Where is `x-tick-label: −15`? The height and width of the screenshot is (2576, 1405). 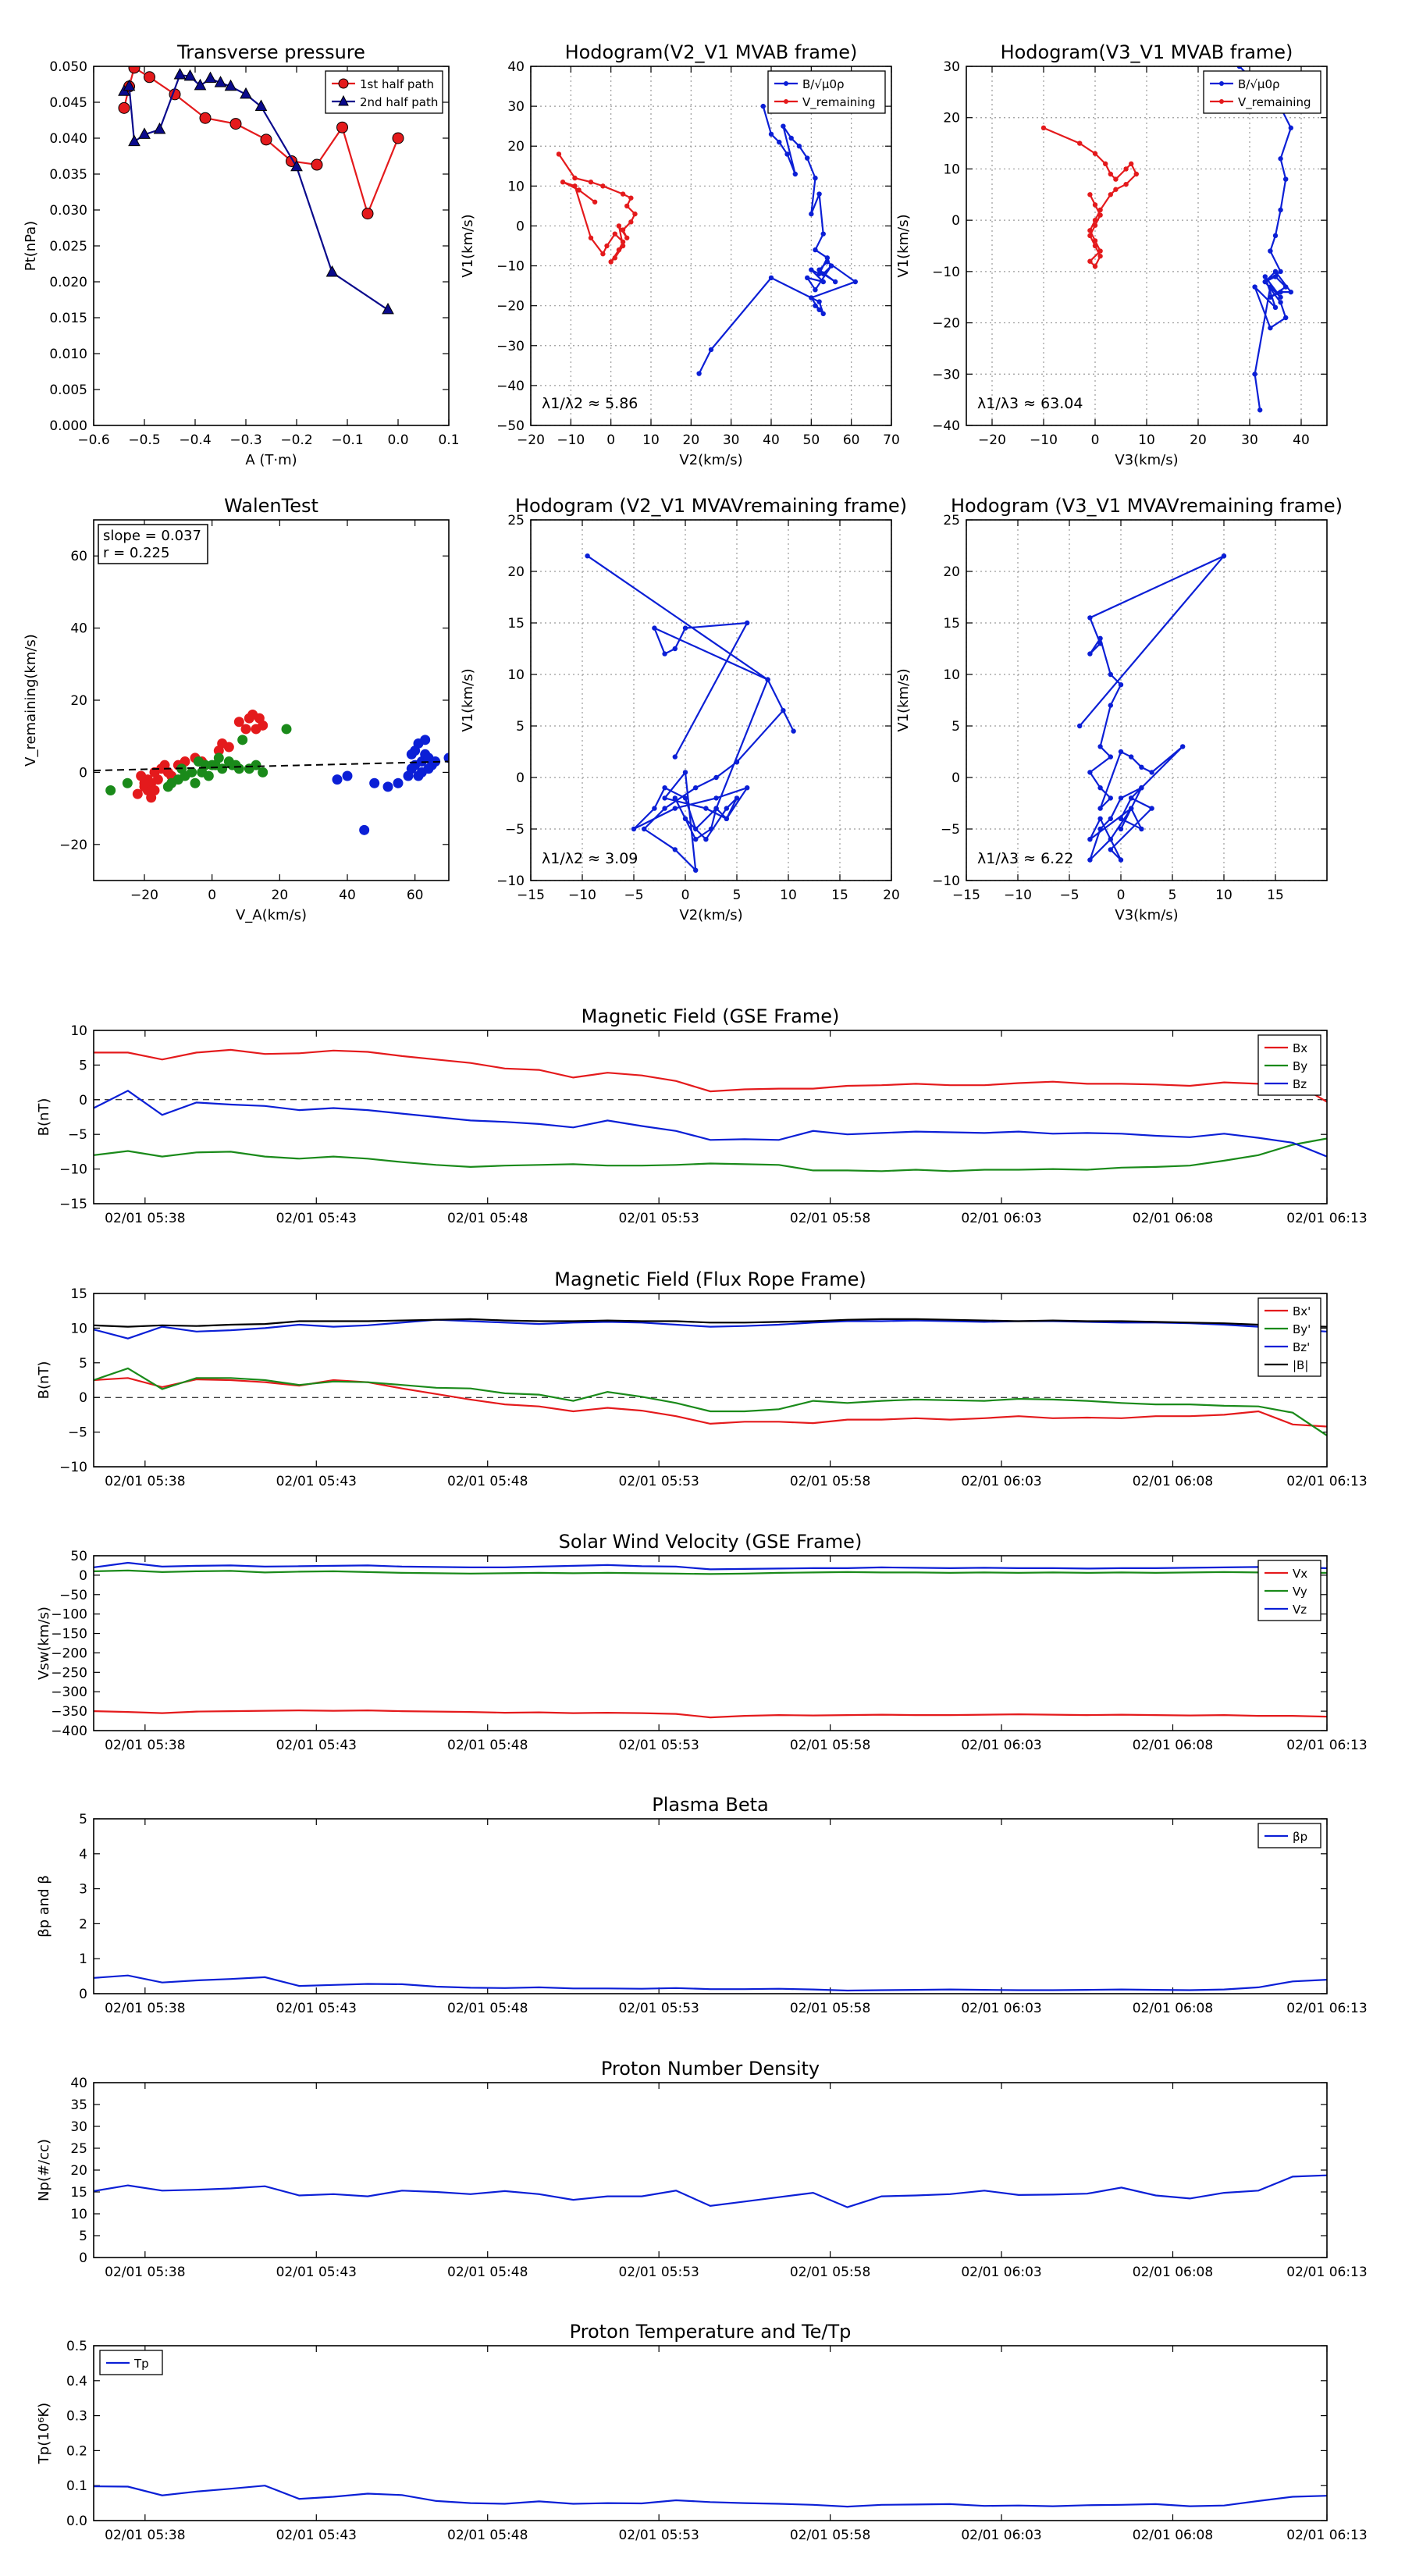
x-tick-label: −15 is located at coordinates (531, 895).